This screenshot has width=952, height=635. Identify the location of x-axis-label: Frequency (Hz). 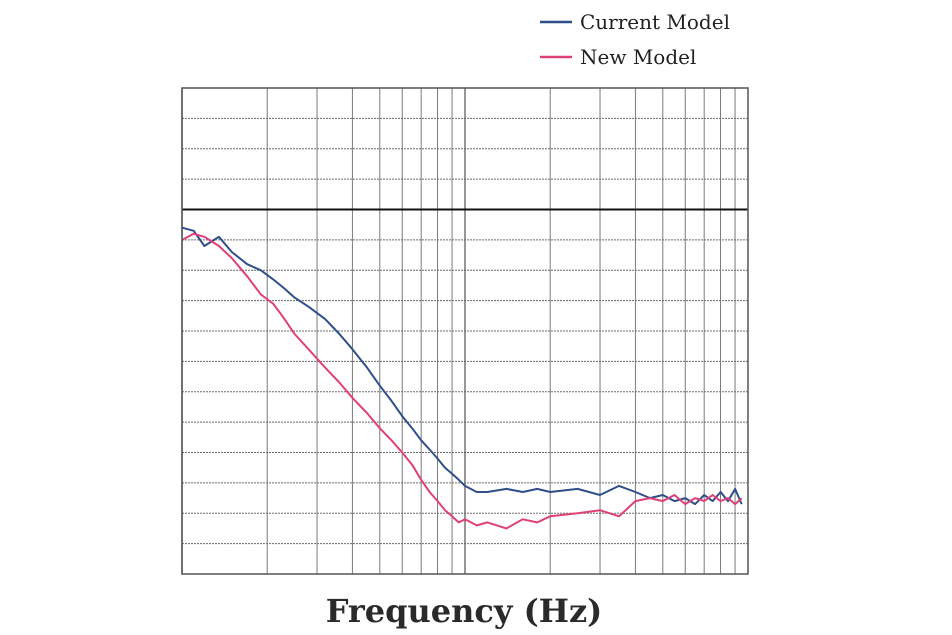
(464, 611).